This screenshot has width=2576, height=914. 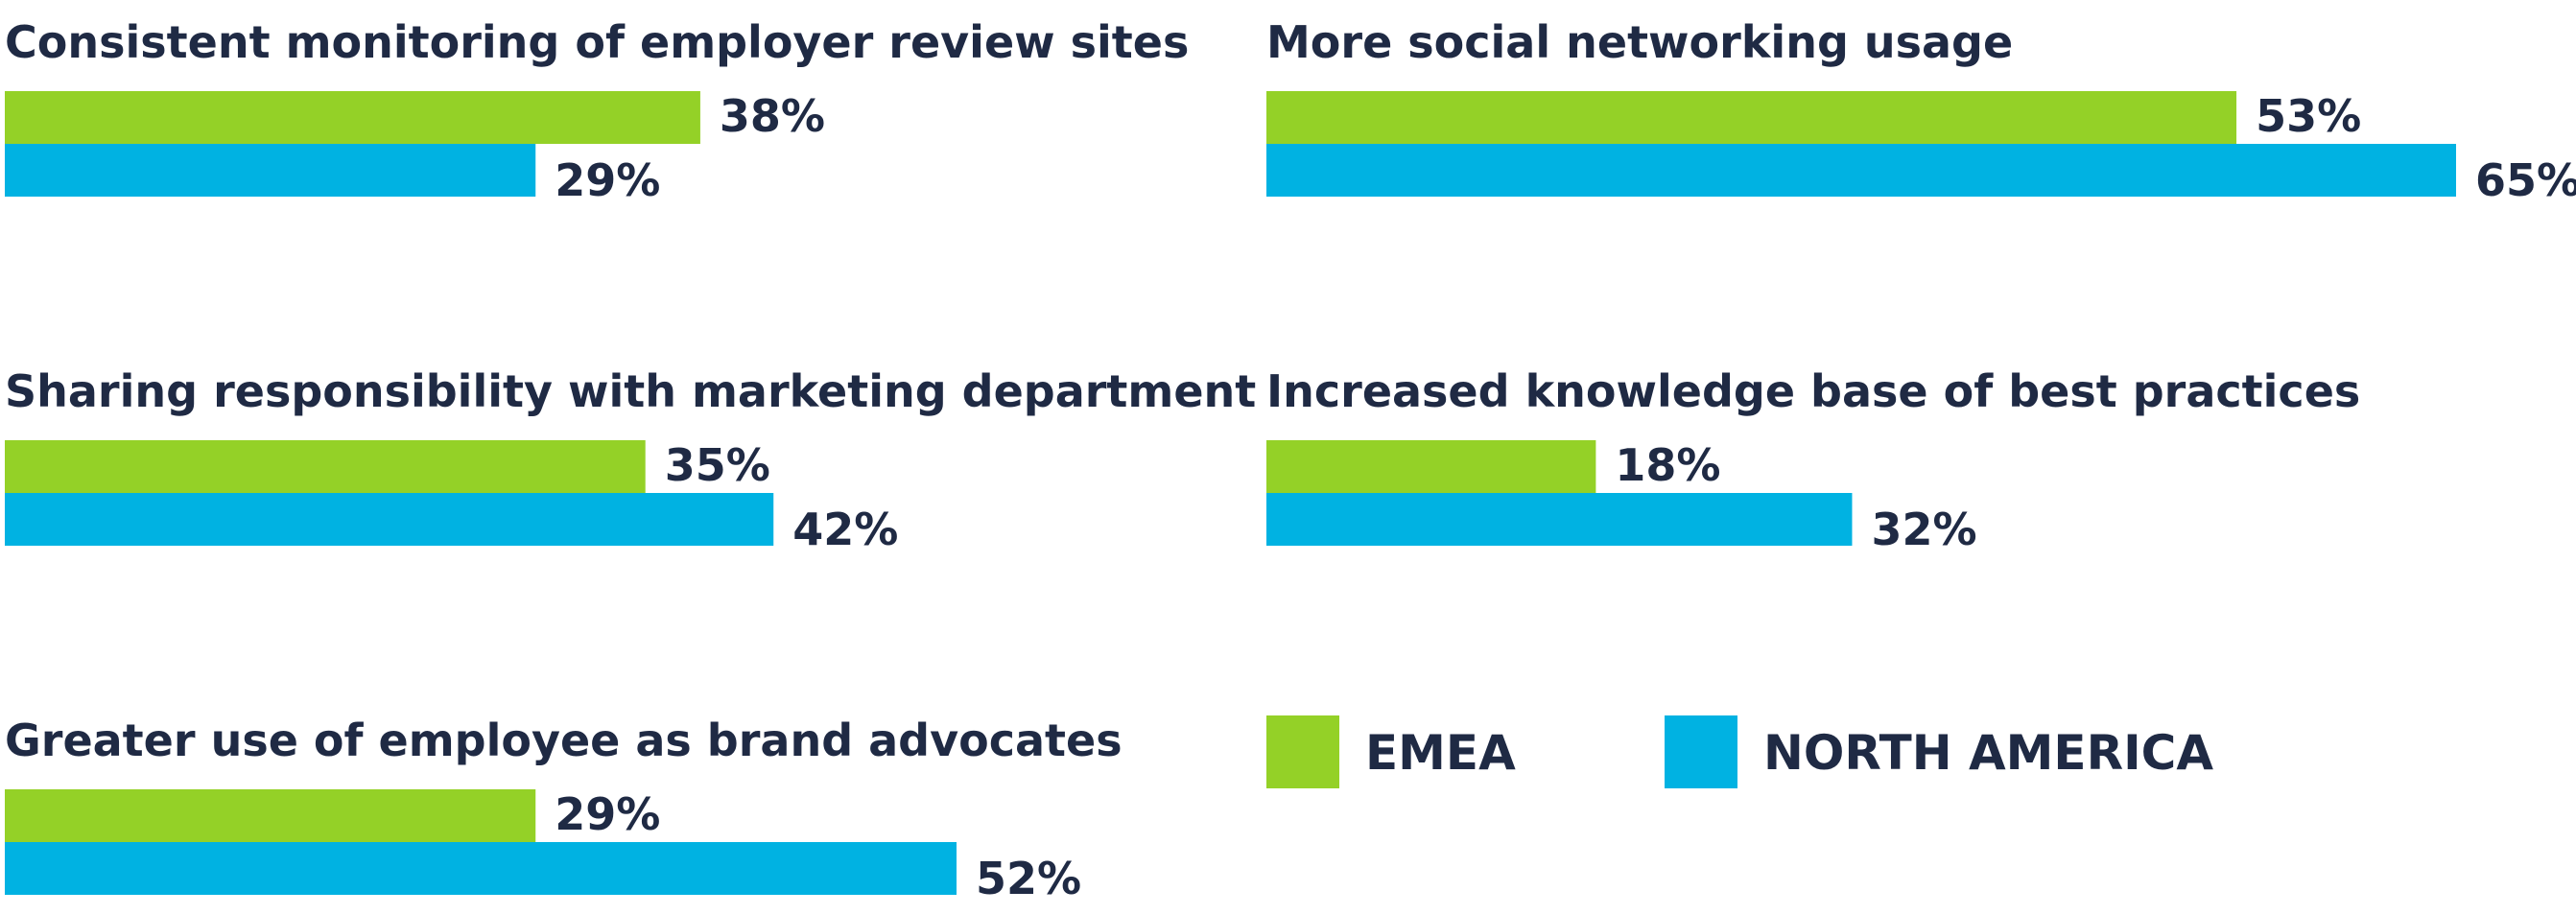 I want to click on data-label-emea-3: 35%, so click(x=717, y=465).